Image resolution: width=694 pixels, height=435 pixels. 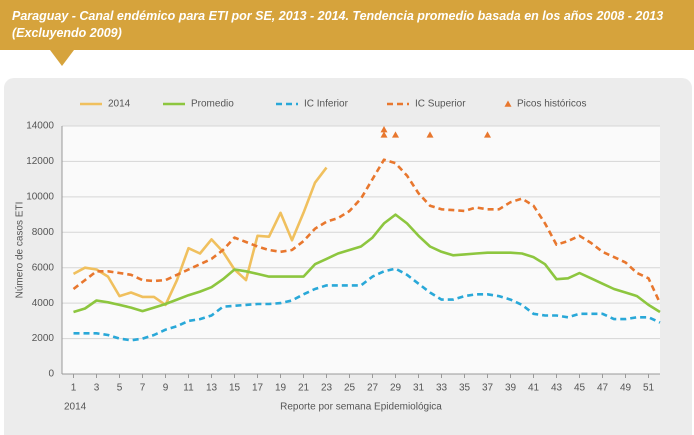 What do you see at coordinates (649, 388) in the screenshot?
I see `x-tick-label: 51` at bounding box center [649, 388].